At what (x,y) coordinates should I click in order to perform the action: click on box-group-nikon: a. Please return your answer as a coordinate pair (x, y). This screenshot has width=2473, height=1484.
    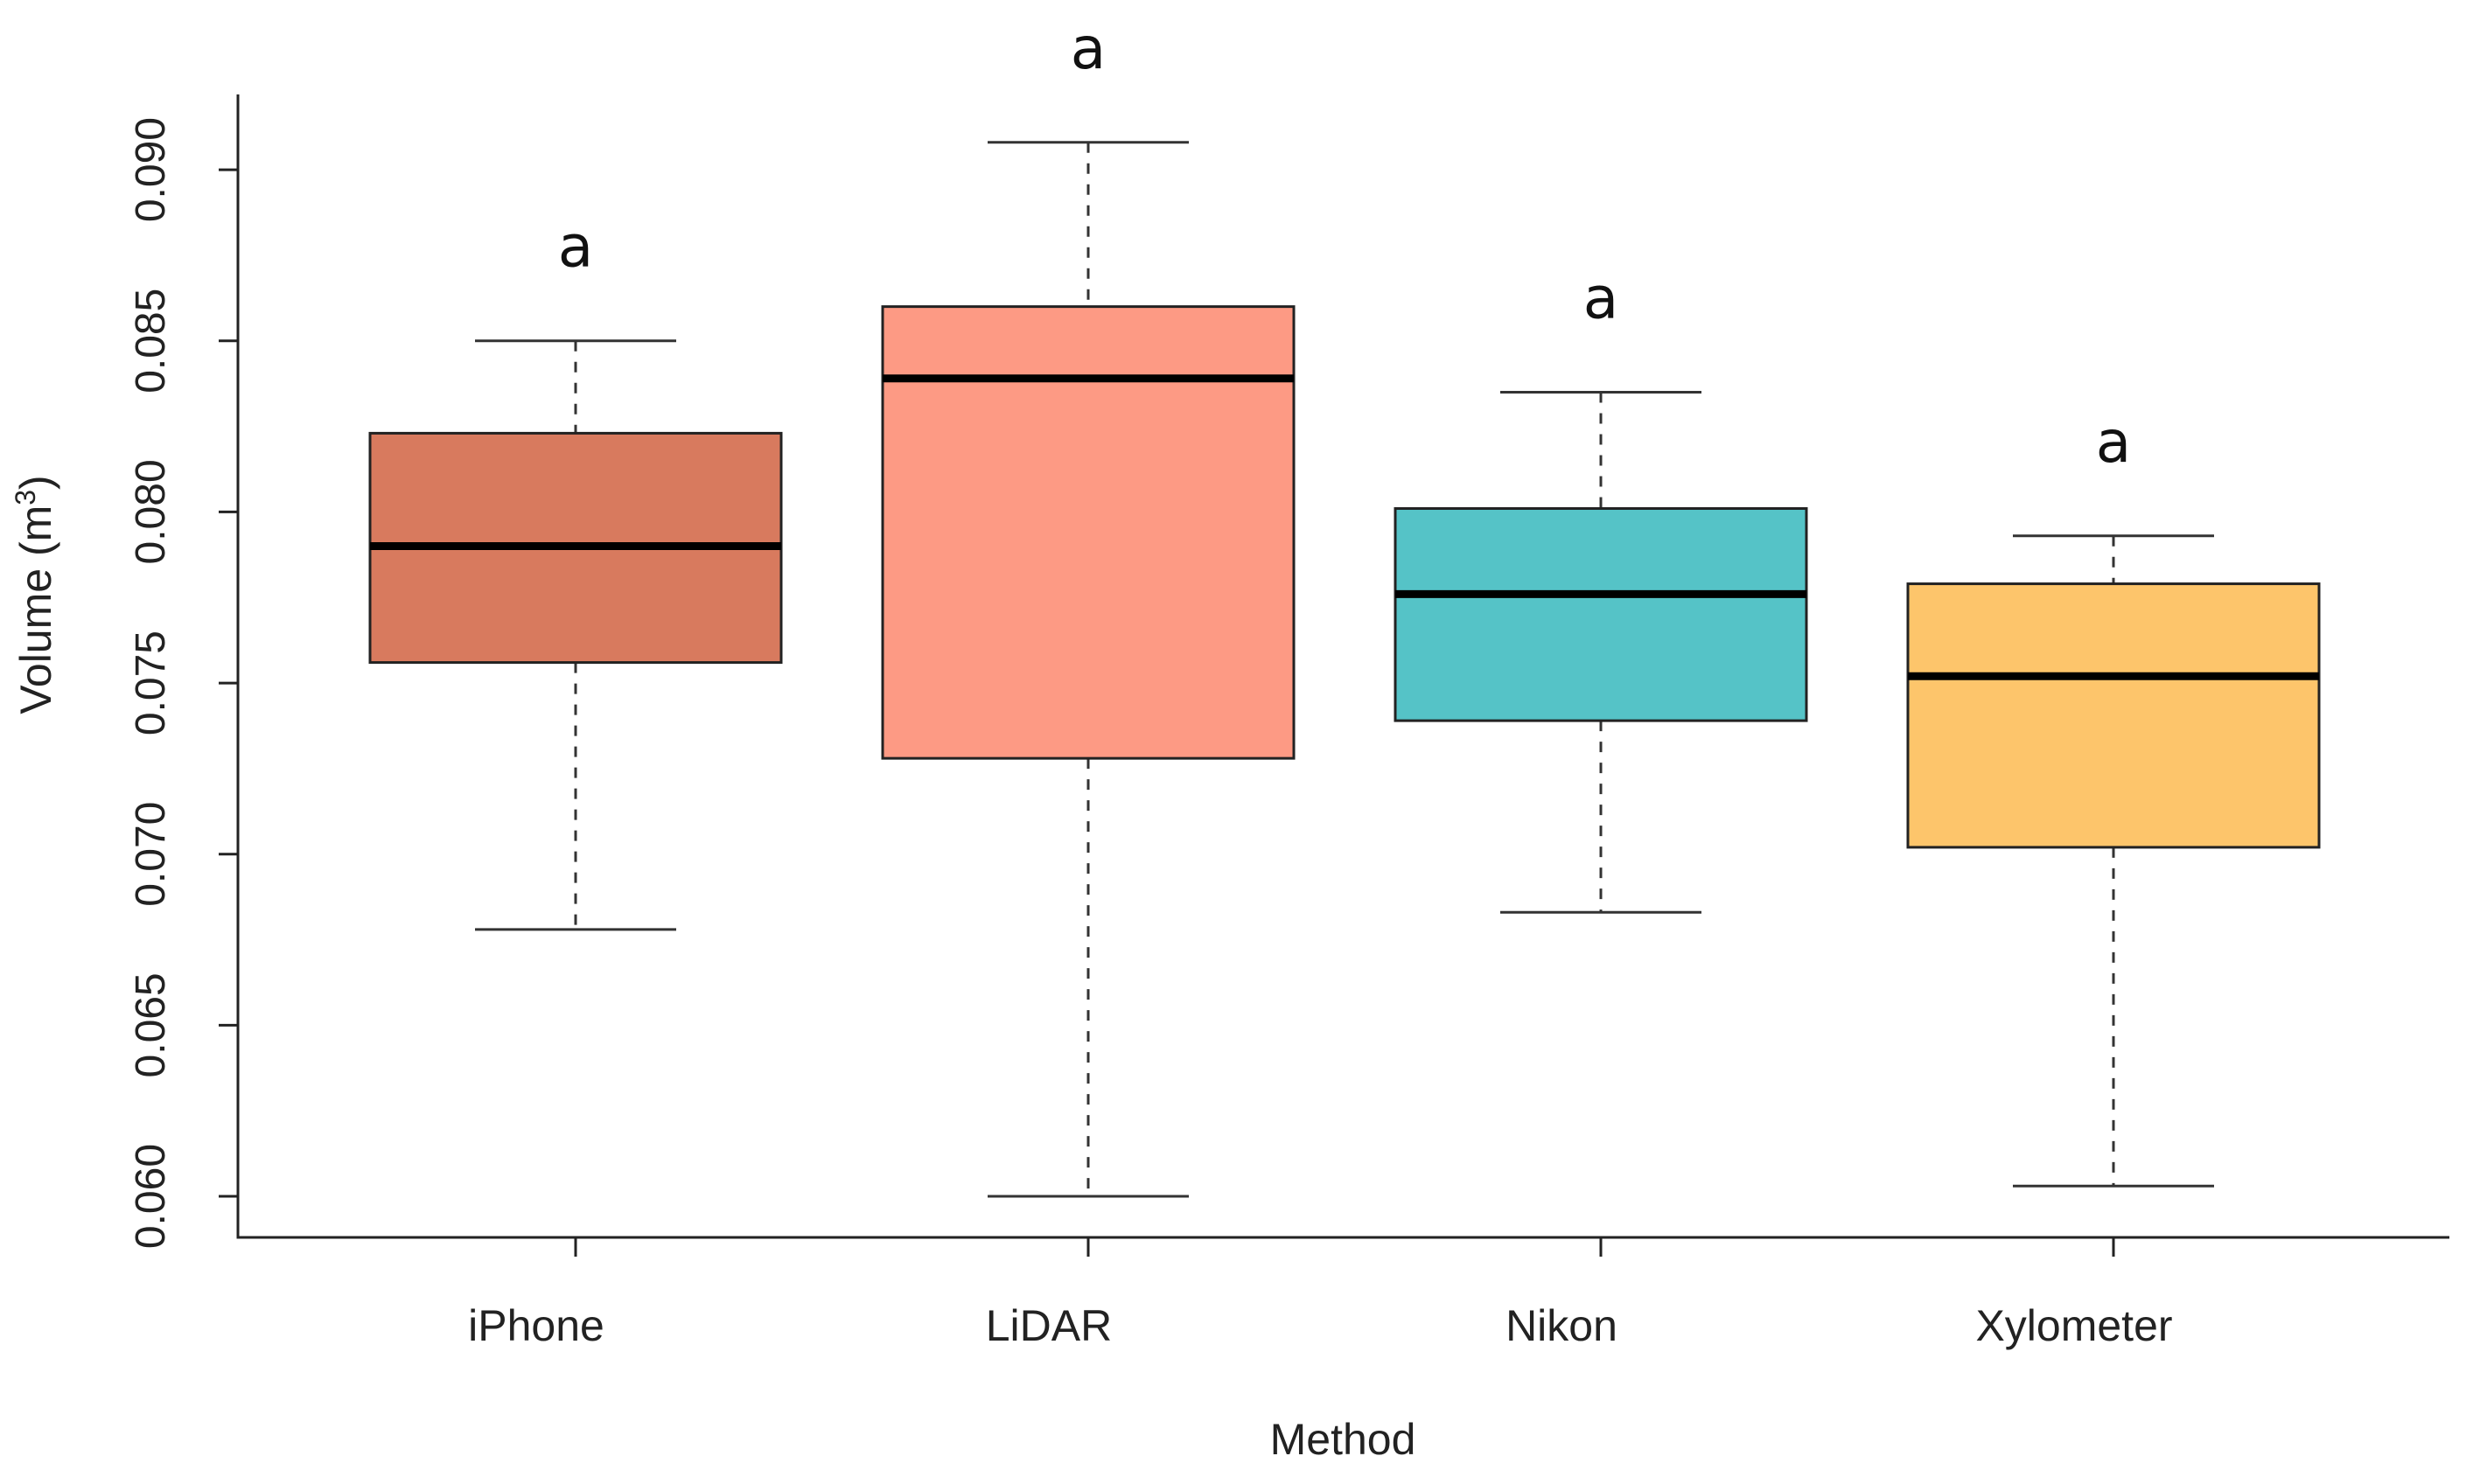
    Looking at the image, I should click on (1601, 589).